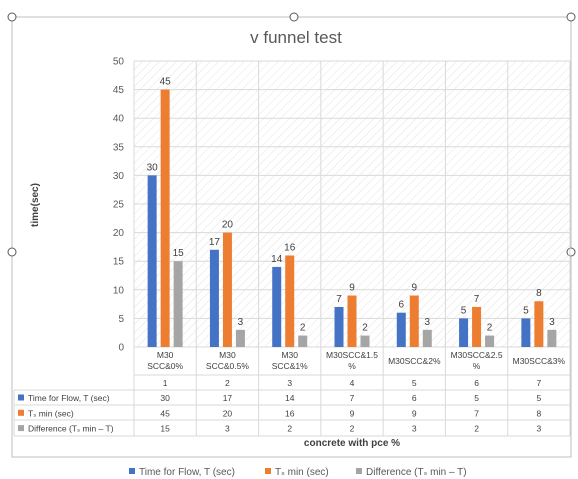  What do you see at coordinates (416, 472) in the screenshot?
I see `legend-label: Difference (Tₛ min – T)` at bounding box center [416, 472].